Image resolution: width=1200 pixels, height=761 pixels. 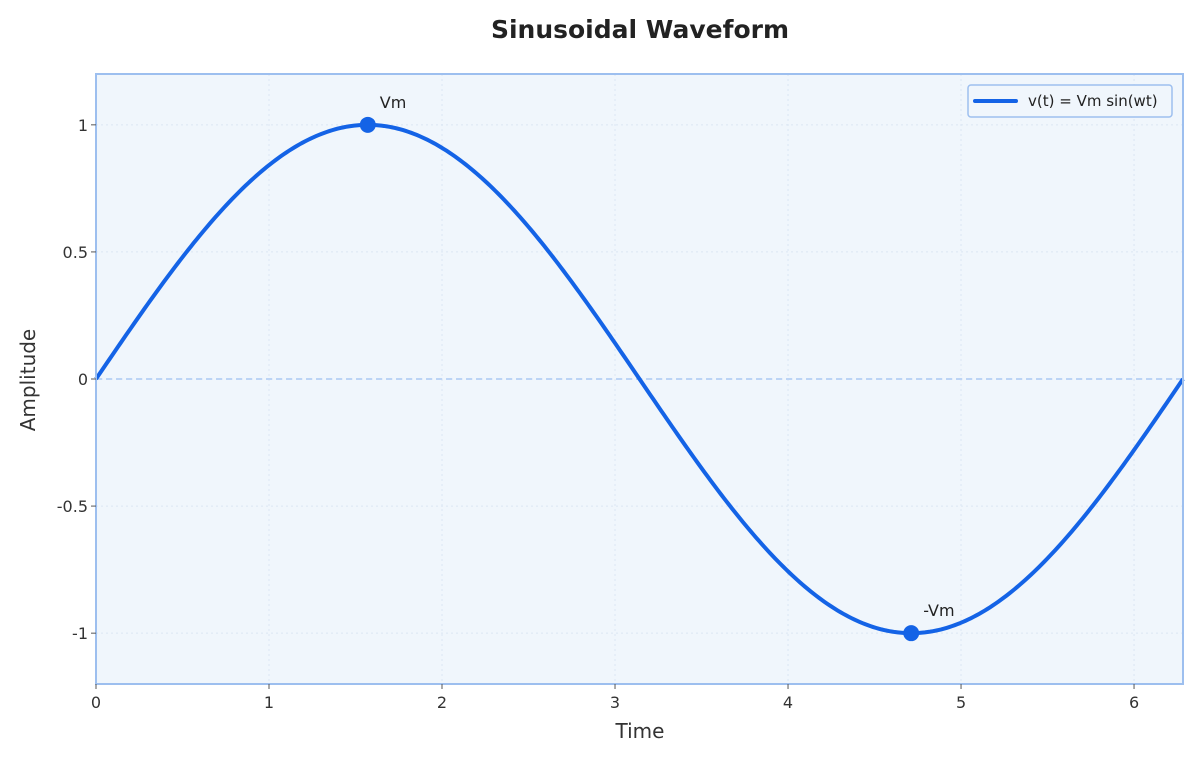 I want to click on y-tick-label: 0, so click(x=83, y=379).